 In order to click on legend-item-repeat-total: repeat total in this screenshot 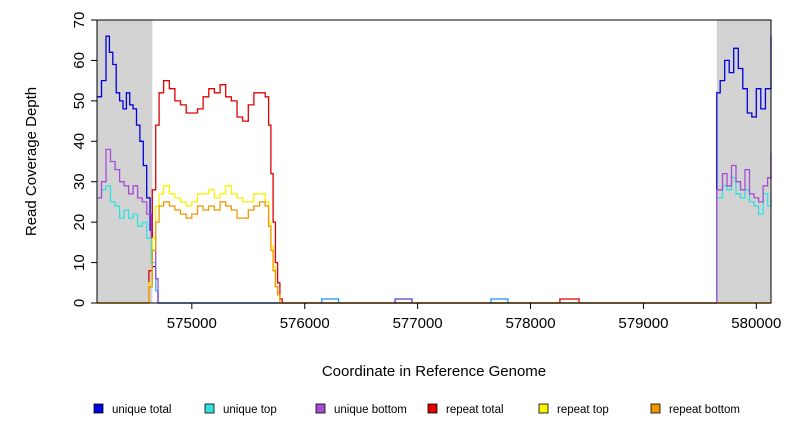, I will do `click(465, 409)`.